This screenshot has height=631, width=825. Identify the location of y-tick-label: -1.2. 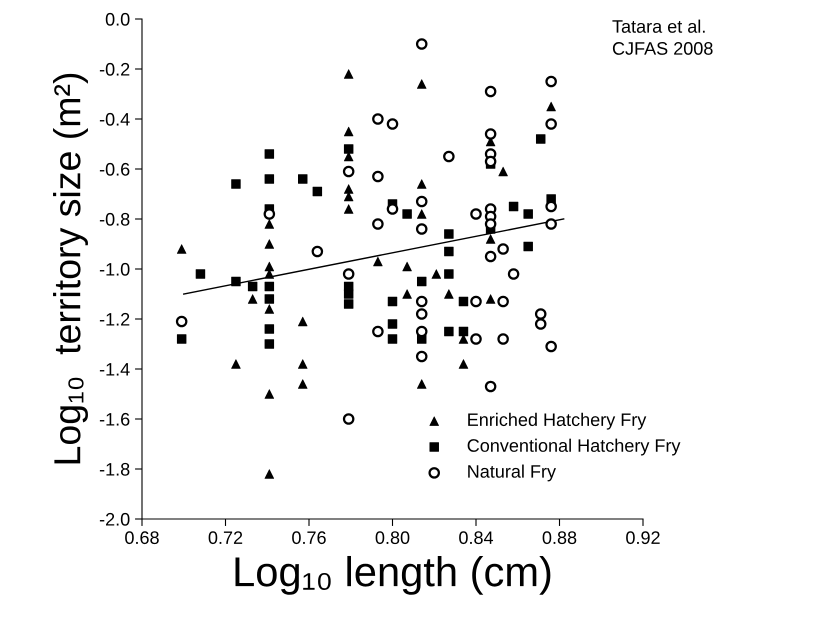
(115, 319).